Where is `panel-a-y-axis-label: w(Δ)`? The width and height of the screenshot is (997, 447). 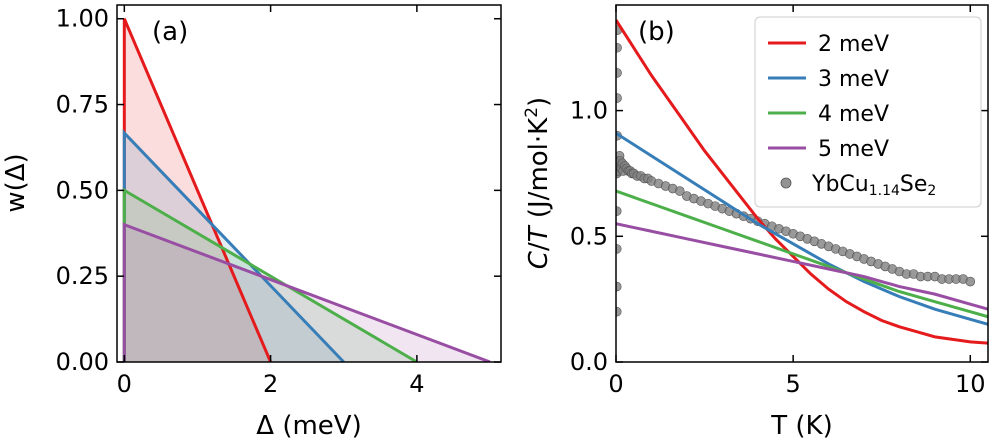
panel-a-y-axis-label: w(Δ) is located at coordinates (16, 182).